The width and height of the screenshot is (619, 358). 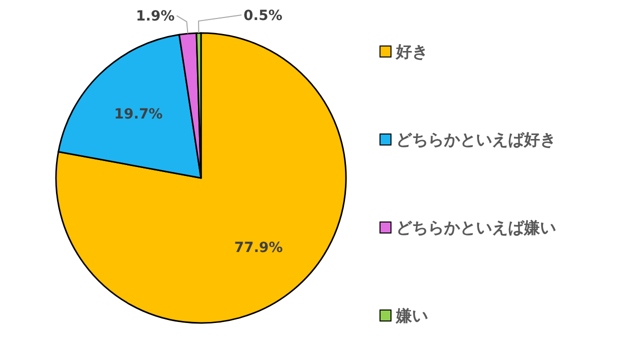 I want to click on legend-label: 嫌い, so click(x=411, y=315).